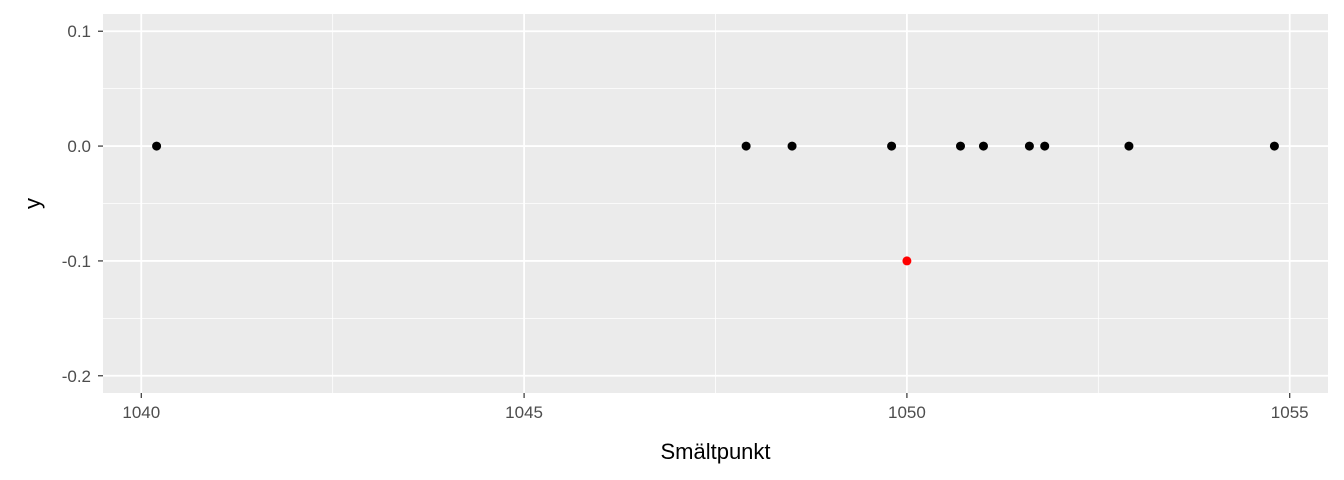 This screenshot has width=1344, height=480. I want to click on x-axis-title: Smältpunkt, so click(715, 451).